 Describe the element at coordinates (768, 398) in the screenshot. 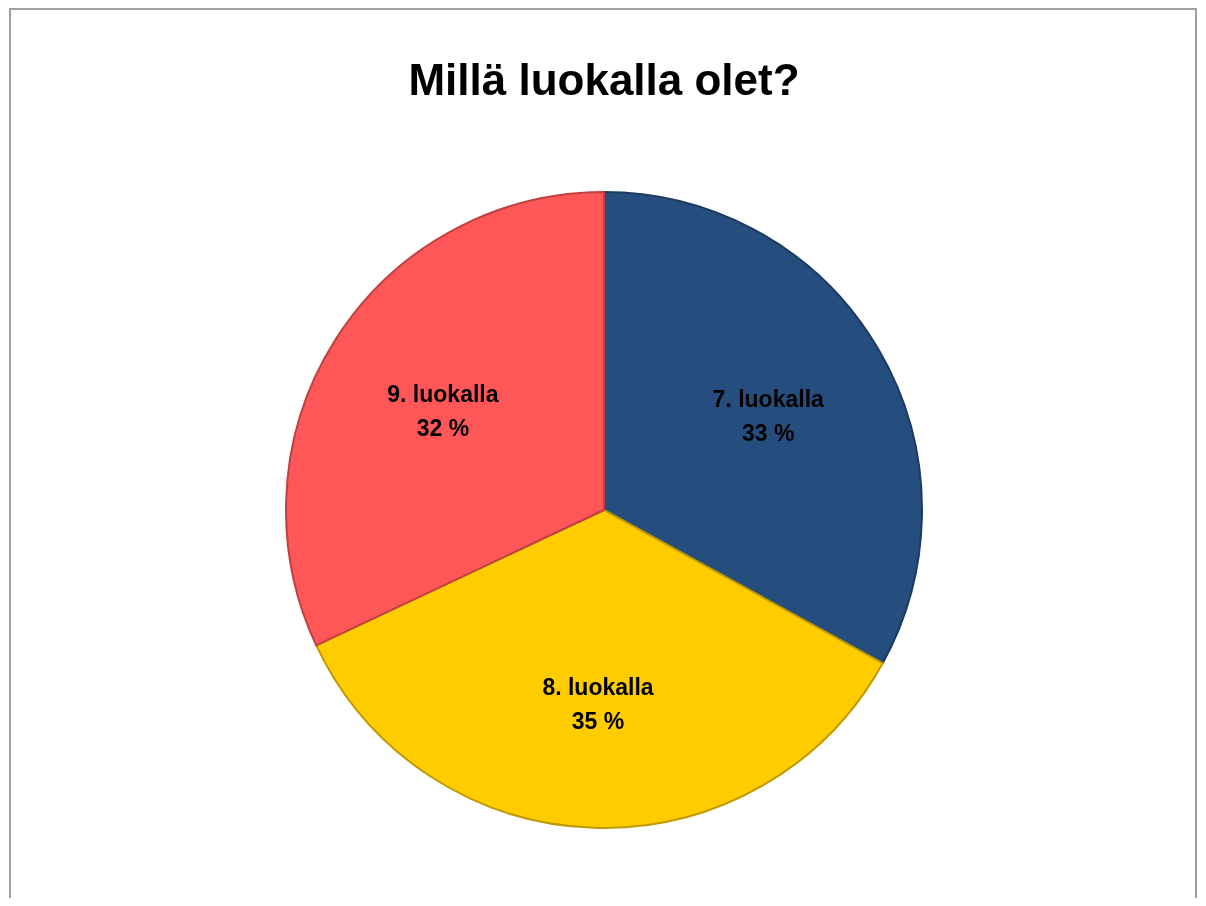

I see `slice-label: 7. luokalla` at that location.